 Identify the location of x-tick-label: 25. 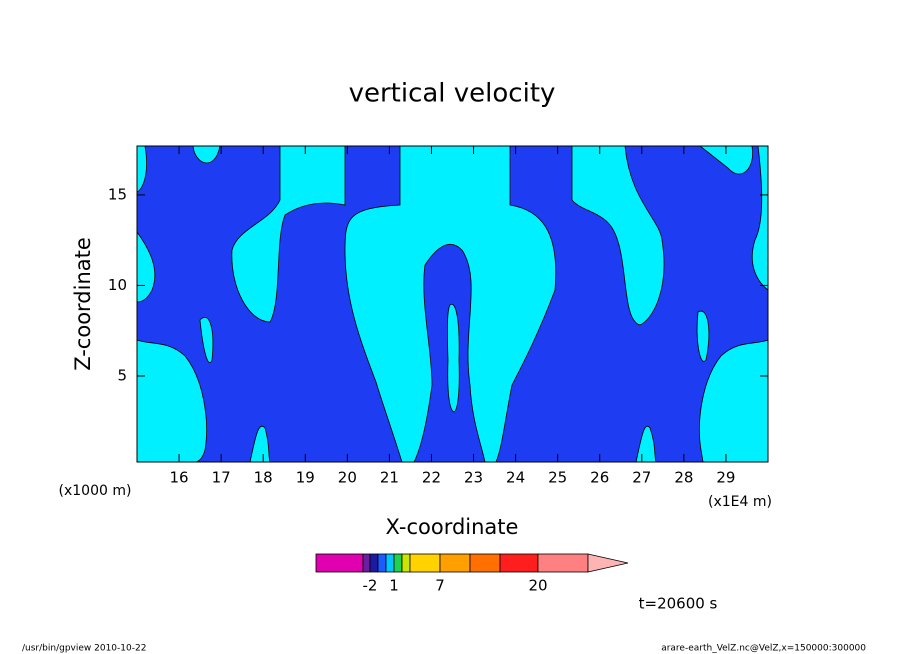
(557, 478).